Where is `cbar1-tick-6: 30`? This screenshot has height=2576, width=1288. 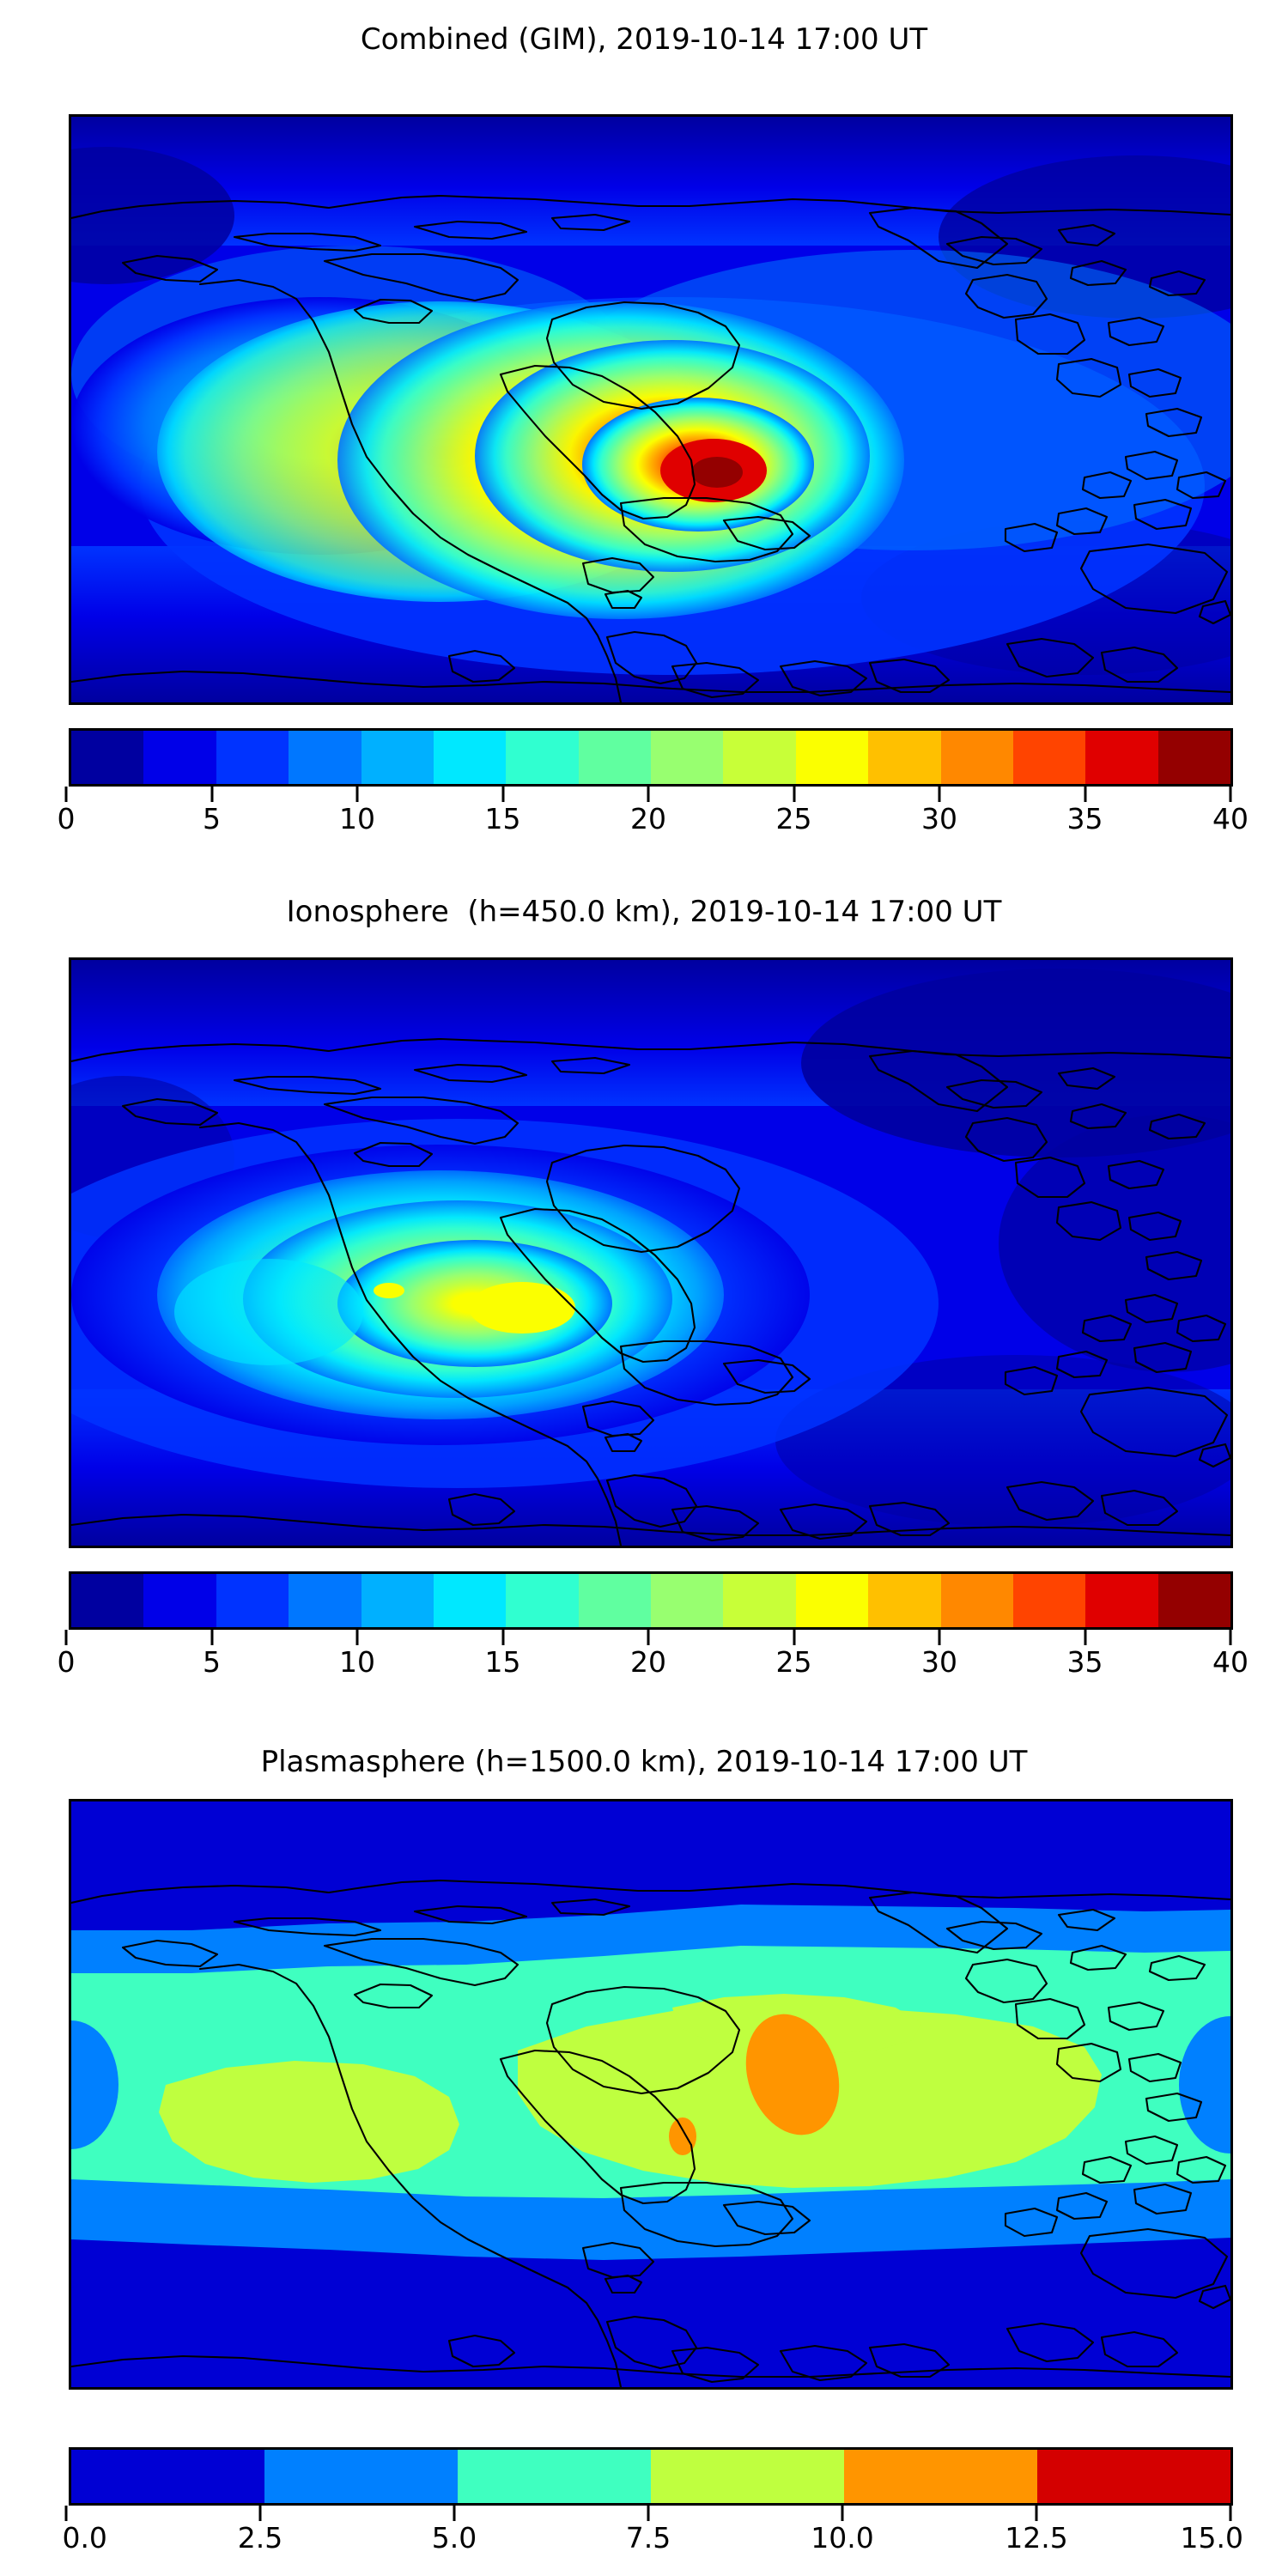
cbar1-tick-6: 30 is located at coordinates (939, 819).